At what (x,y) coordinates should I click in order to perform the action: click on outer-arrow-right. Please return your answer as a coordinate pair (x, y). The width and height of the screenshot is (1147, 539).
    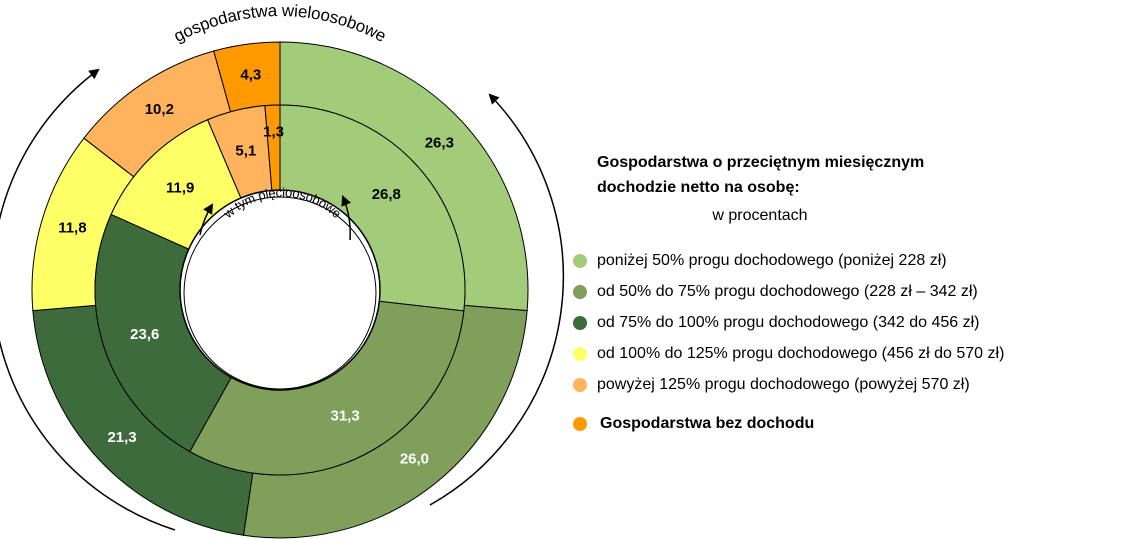
    Looking at the image, I should click on (497, 299).